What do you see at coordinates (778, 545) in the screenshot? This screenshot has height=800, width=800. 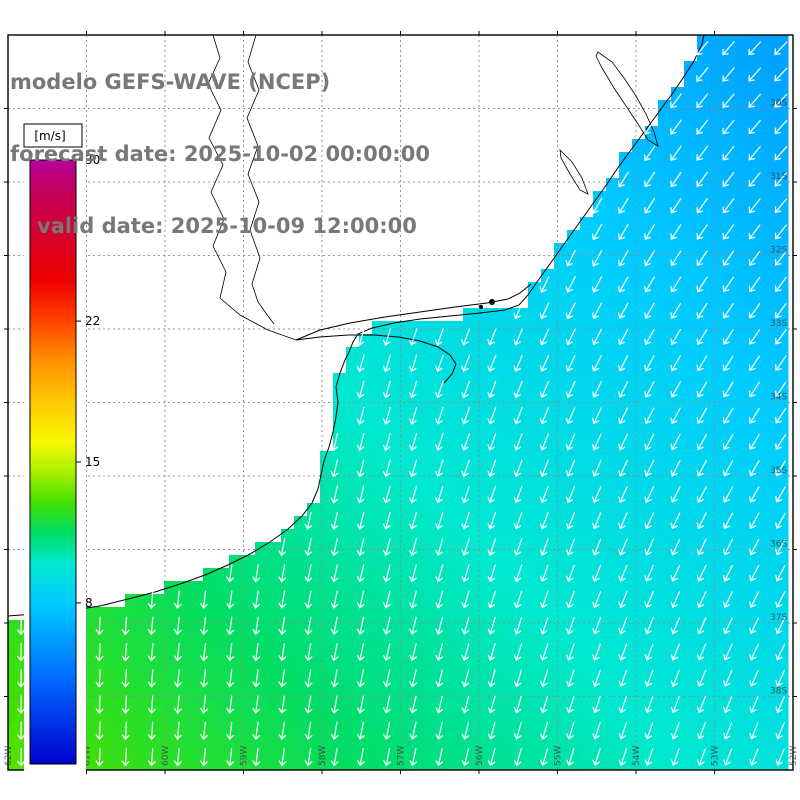 I see `svg-text: 36S` at bounding box center [778, 545].